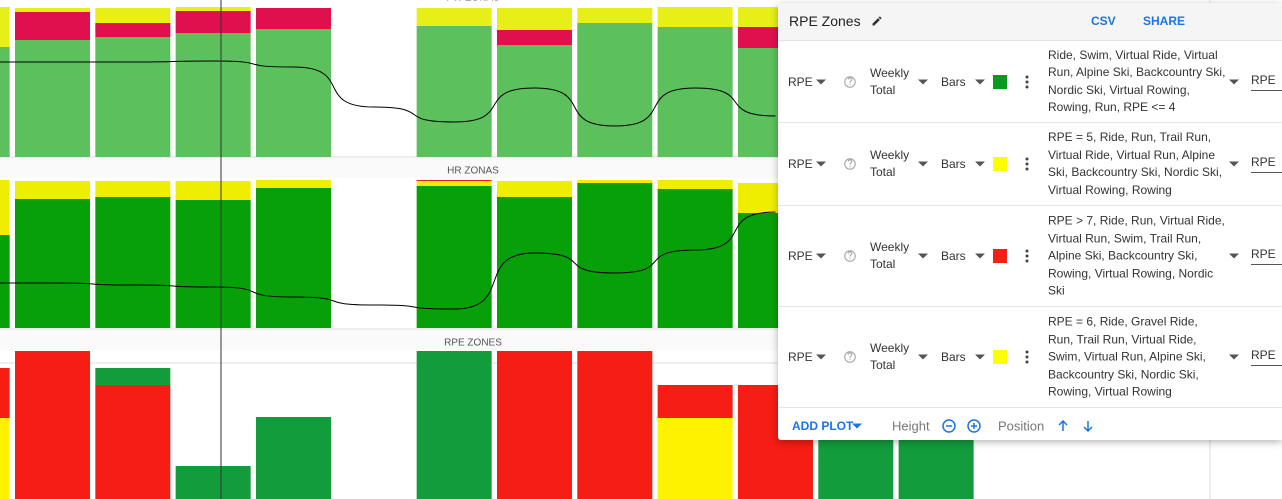 The height and width of the screenshot is (499, 1282). I want to click on help-shape, so click(850, 164).